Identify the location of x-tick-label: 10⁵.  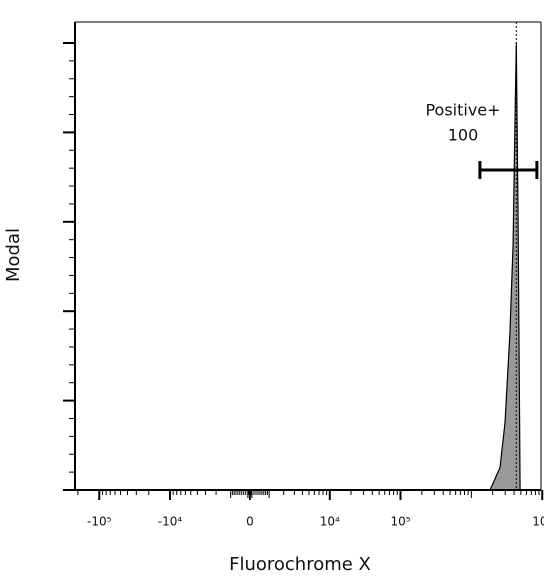
(400, 522).